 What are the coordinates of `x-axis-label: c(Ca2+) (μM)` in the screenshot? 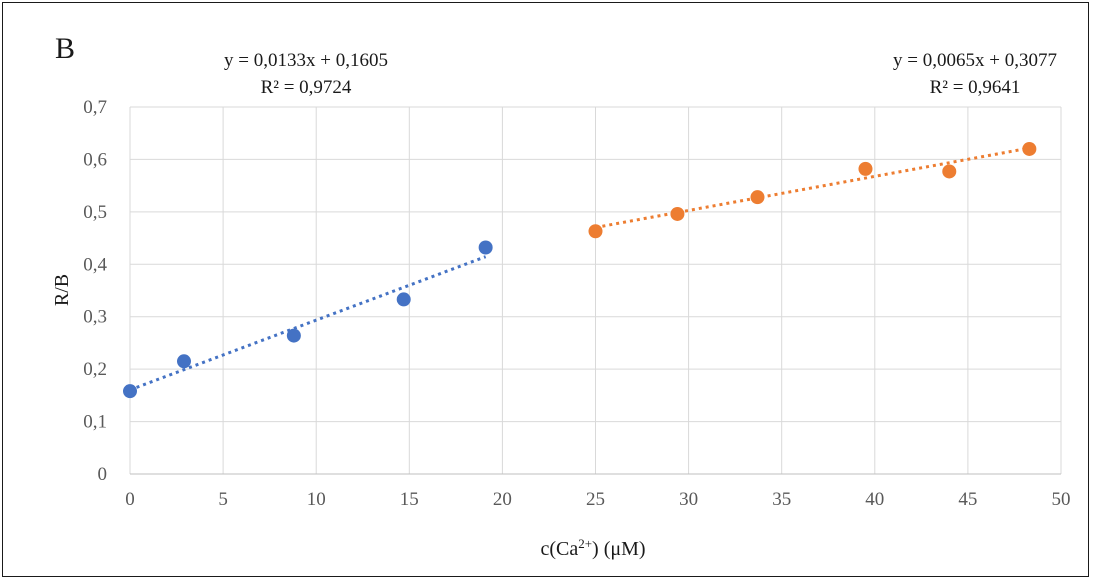 It's located at (592, 548).